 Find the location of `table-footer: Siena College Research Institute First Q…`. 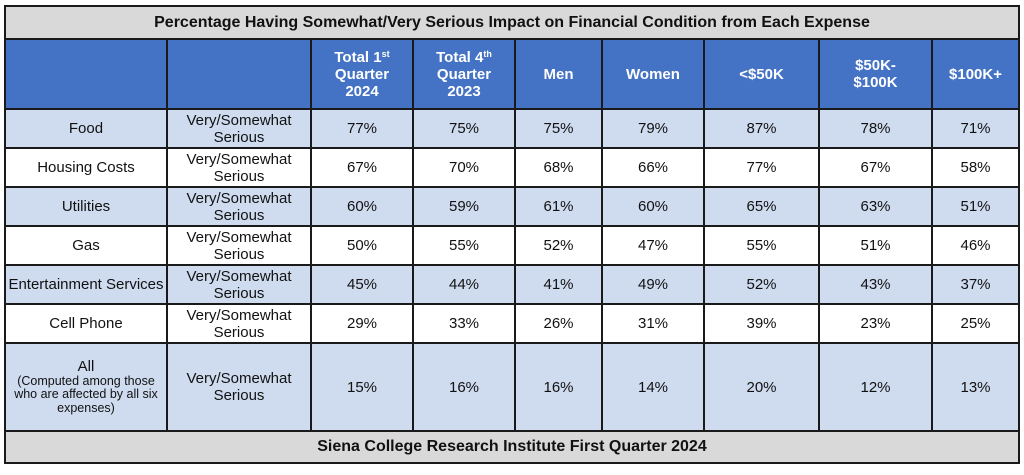

table-footer: Siena College Research Institute First Q… is located at coordinates (512, 447).